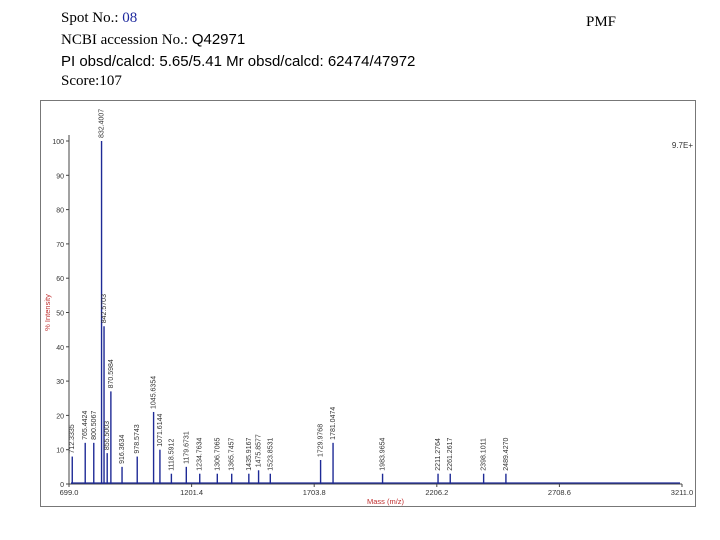 The width and height of the screenshot is (720, 540). What do you see at coordinates (47, 312) in the screenshot?
I see `y-axis-label: % Intensity` at bounding box center [47, 312].